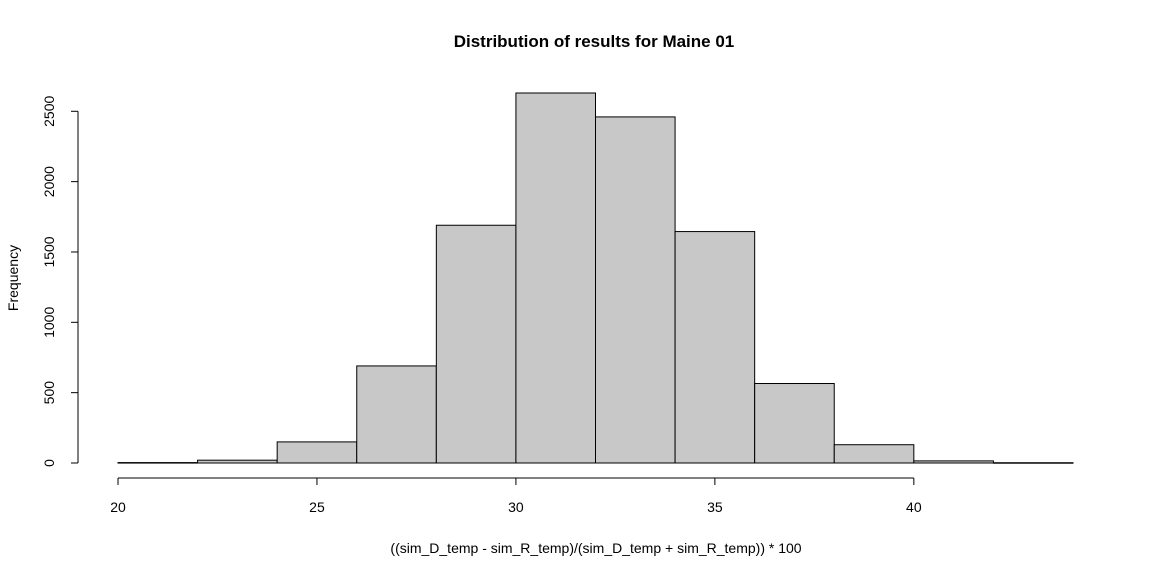 The image size is (1152, 576). Describe the element at coordinates (914, 507) in the screenshot. I see `x-tick-label: 40` at that location.